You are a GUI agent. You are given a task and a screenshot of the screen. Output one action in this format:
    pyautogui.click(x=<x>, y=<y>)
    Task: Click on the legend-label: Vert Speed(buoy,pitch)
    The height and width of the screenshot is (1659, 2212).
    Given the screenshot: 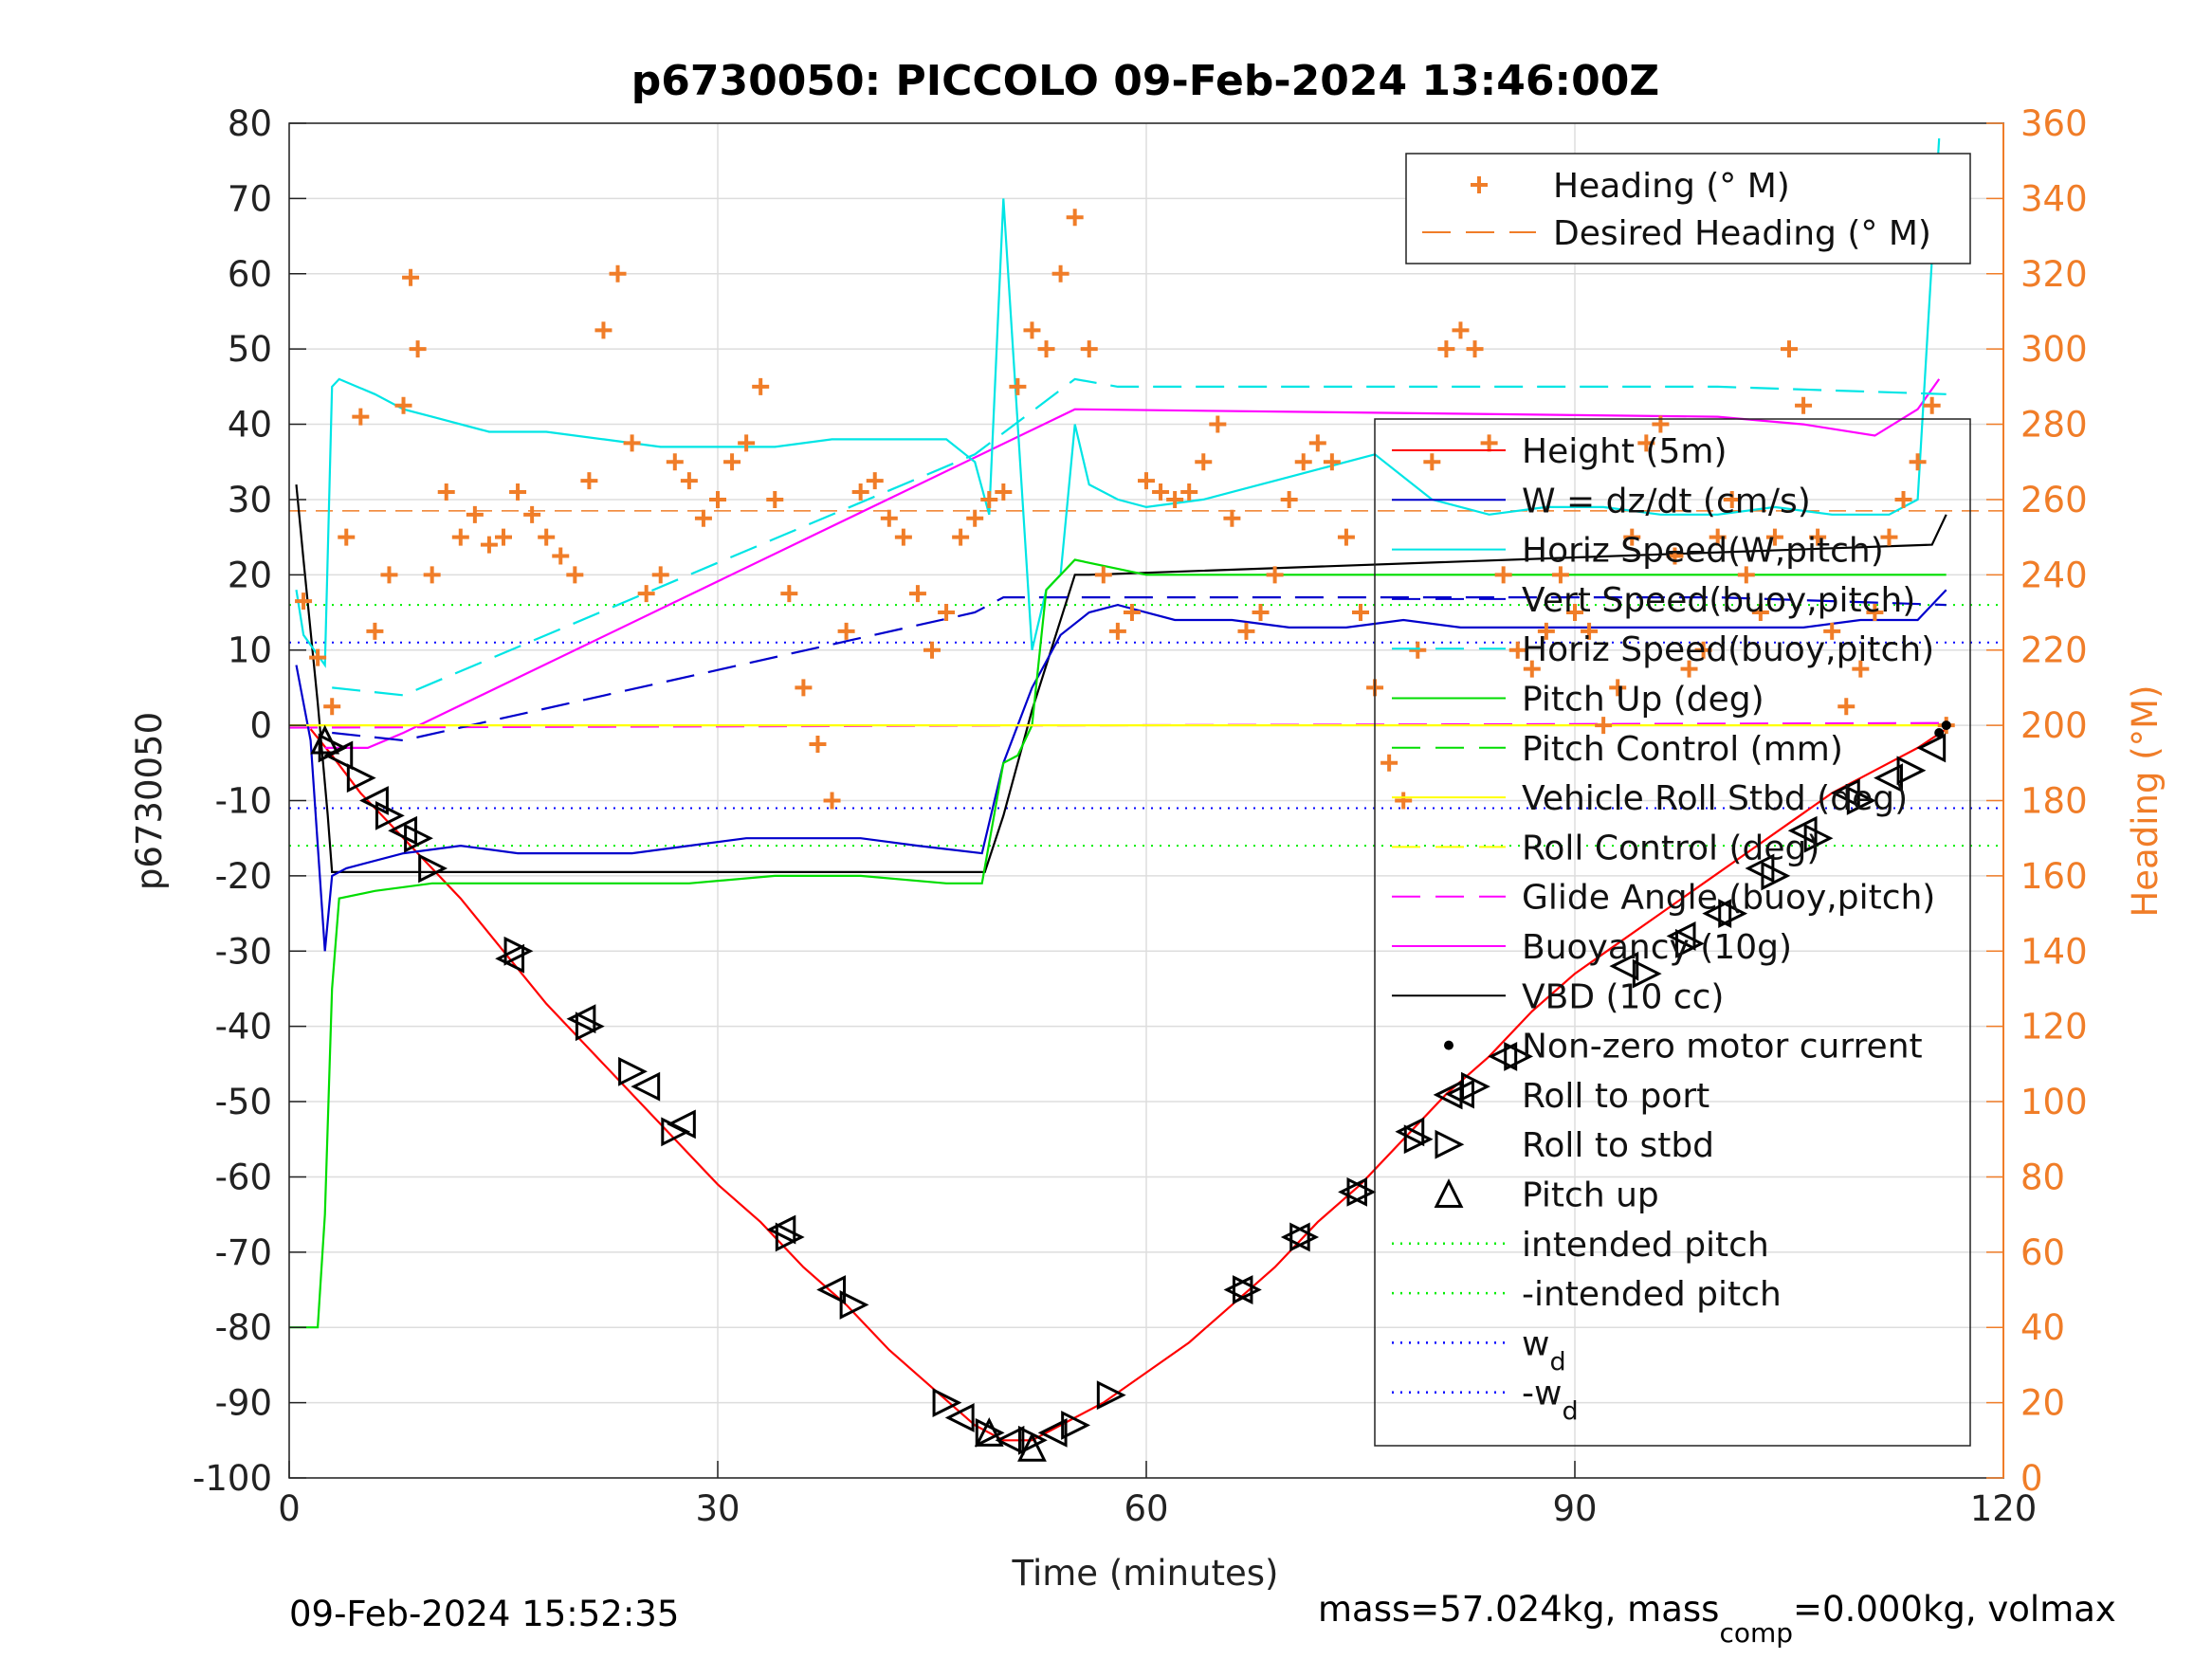 What is the action you would take?
    pyautogui.click(x=1718, y=600)
    